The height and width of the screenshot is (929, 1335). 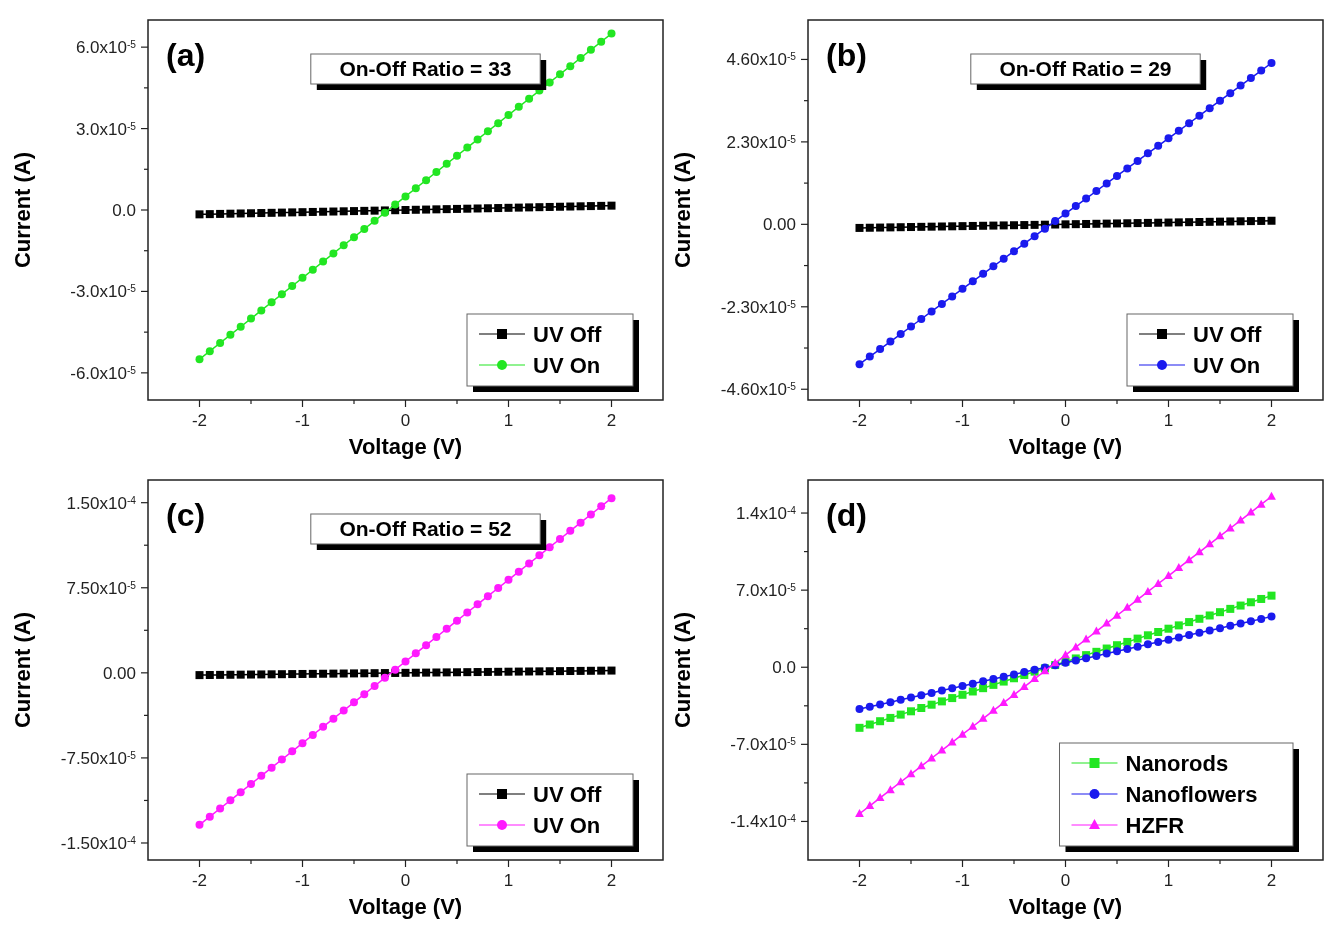 I want to click on legend-label: Nanorods, so click(x=1177, y=763).